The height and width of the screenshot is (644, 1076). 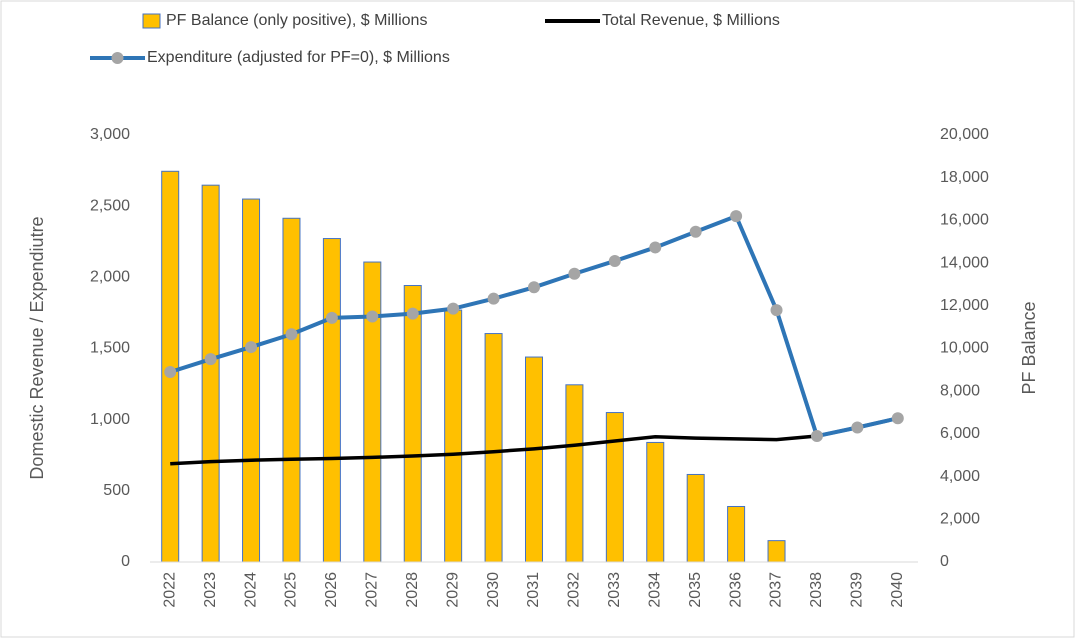 I want to click on x-tick-label: 2035, so click(x=695, y=590).